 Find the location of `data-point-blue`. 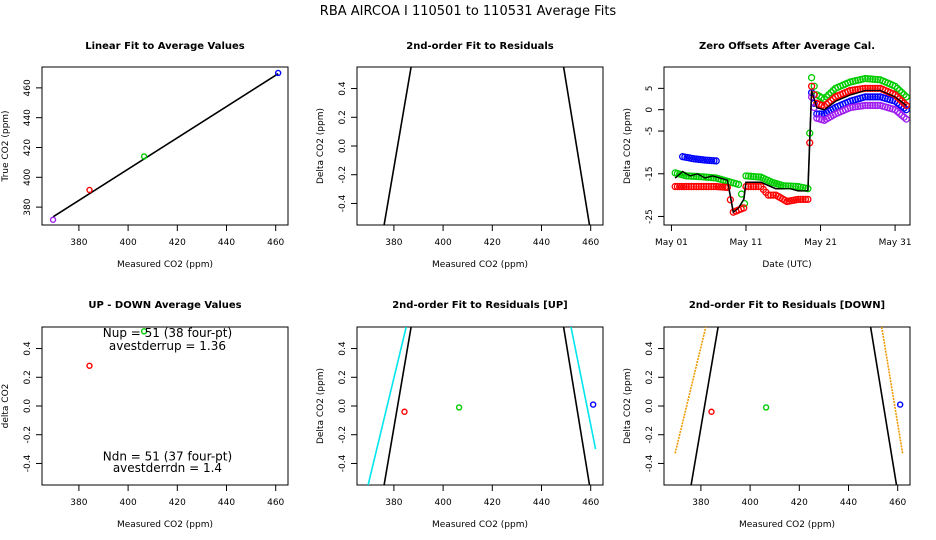

data-point-blue is located at coordinates (278, 73).